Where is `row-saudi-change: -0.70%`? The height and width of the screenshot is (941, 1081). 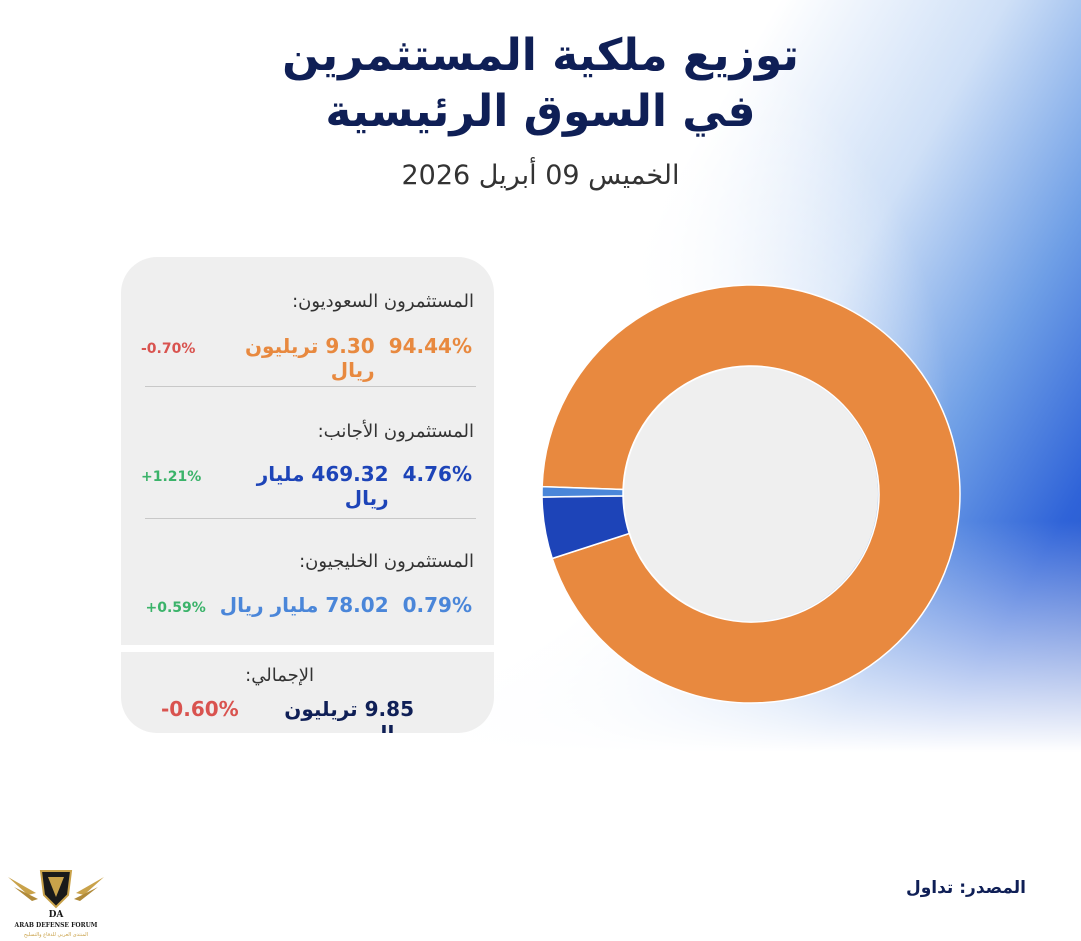 row-saudi-change: -0.70% is located at coordinates (168, 349).